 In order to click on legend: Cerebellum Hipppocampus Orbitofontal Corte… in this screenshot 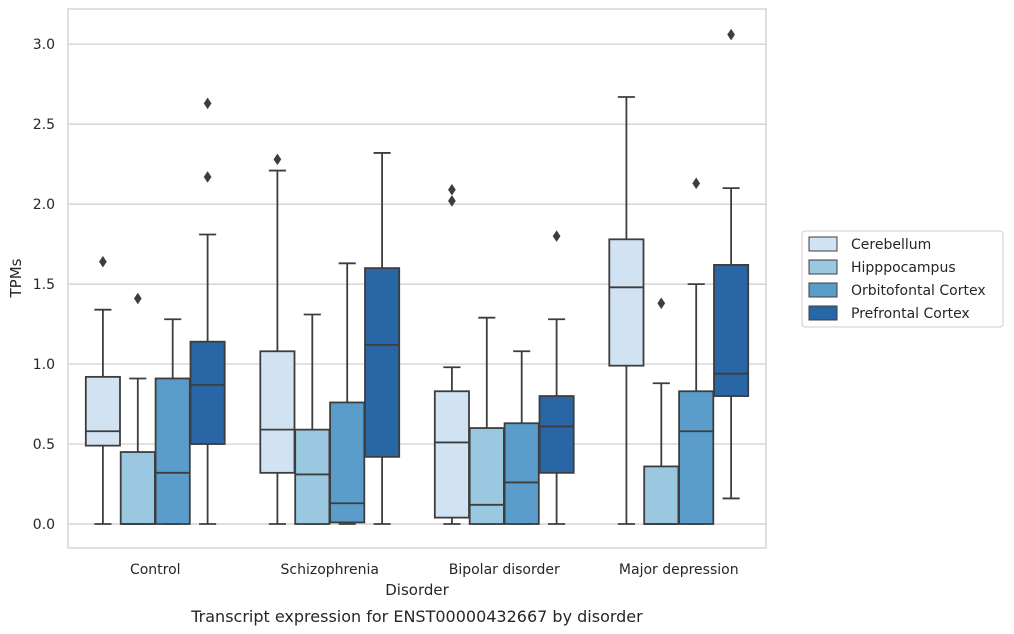, I will do `click(902, 279)`.